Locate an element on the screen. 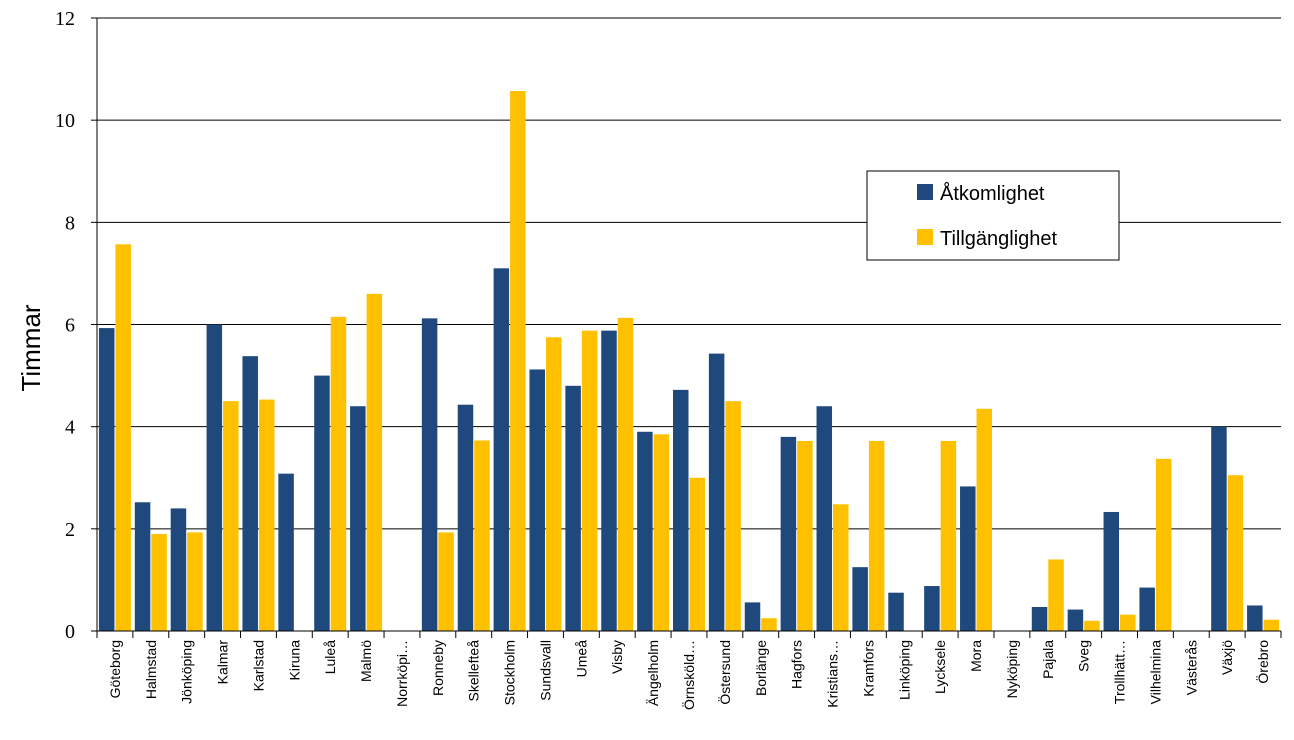 The width and height of the screenshot is (1294, 740). x-tick-label: Kramfors is located at coordinates (868, 668).